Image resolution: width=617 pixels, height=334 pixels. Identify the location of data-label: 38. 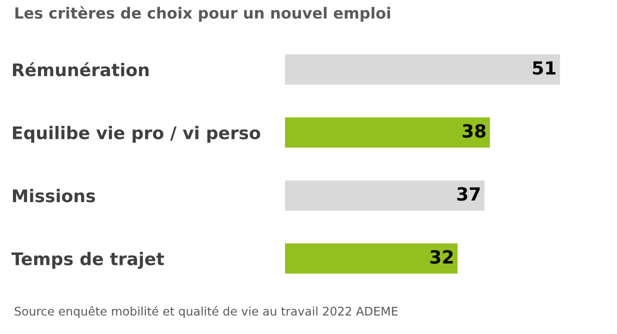
(474, 131).